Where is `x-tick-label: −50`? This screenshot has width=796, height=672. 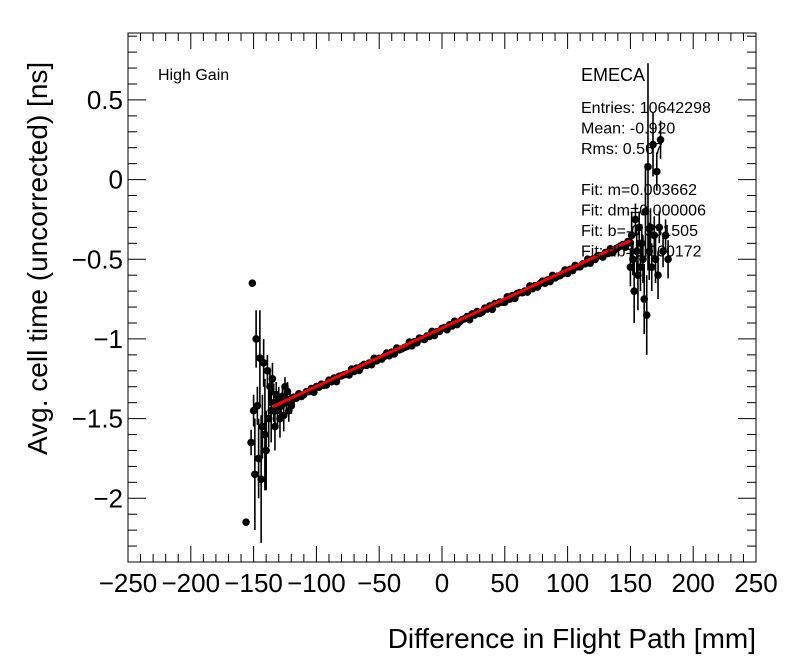 x-tick-label: −50 is located at coordinates (379, 583).